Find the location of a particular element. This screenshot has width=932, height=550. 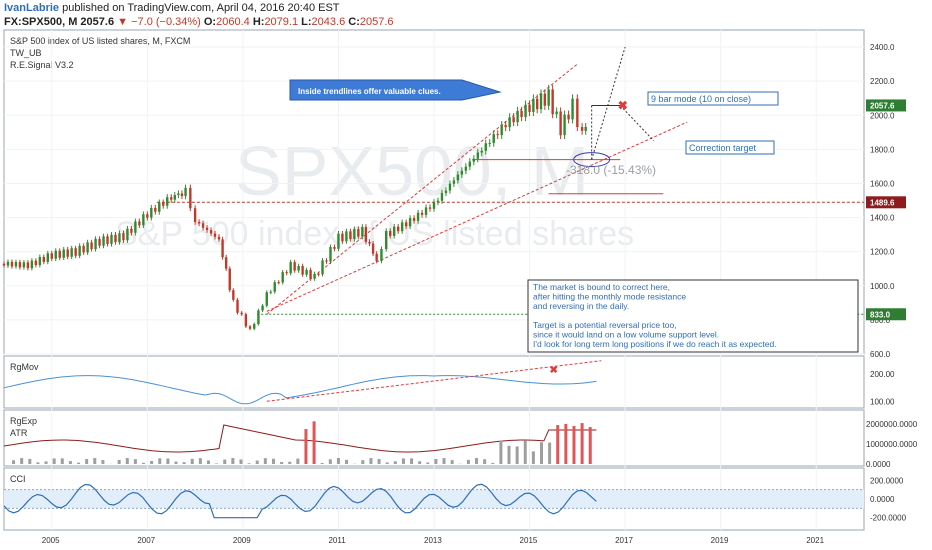

rgexp-tick-label: 1000000.0000 is located at coordinates (892, 444).